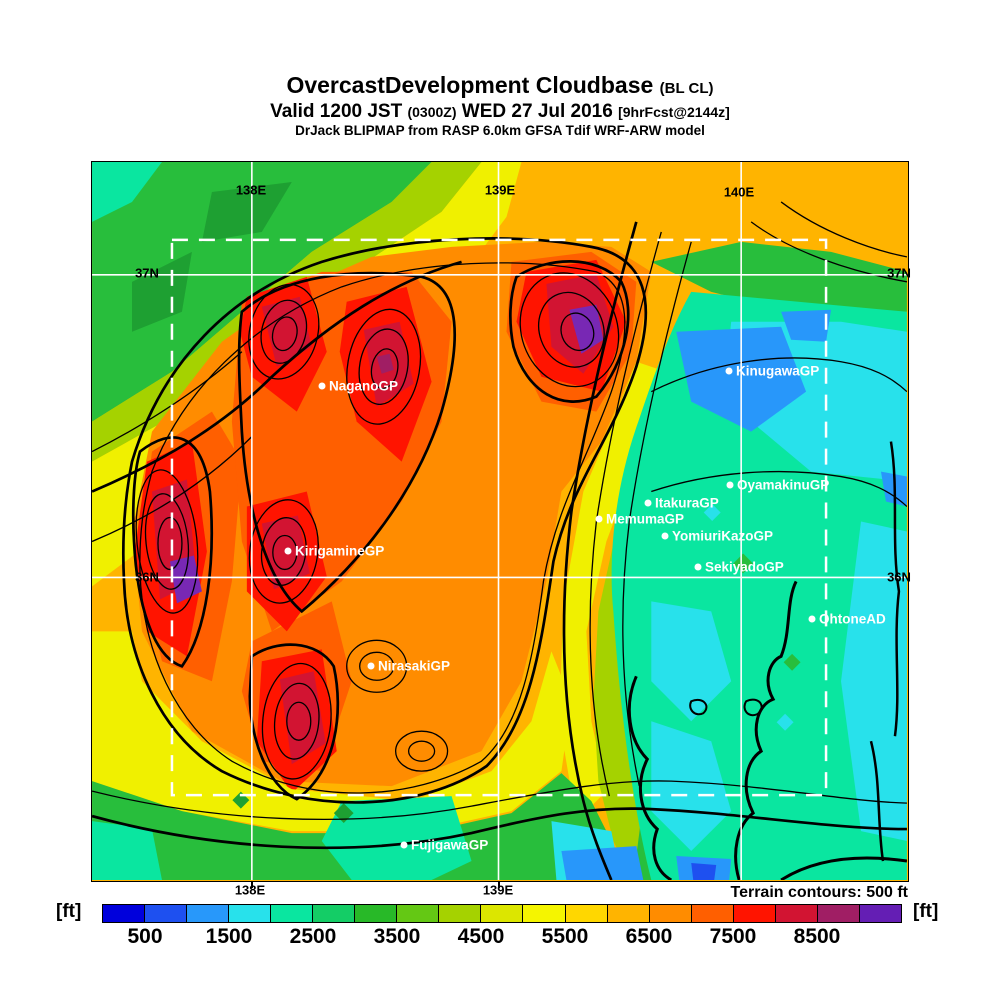  What do you see at coordinates (537, 111) in the screenshot?
I see `valid-date: WED 27 Jul 2016` at bounding box center [537, 111].